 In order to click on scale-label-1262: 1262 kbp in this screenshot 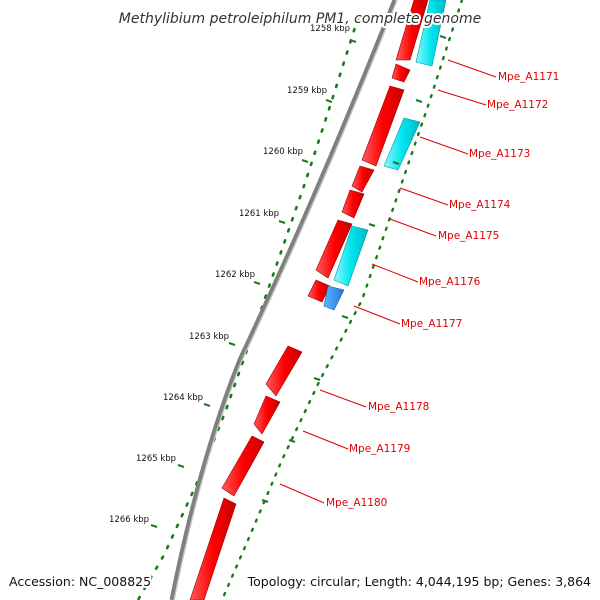, I will do `click(235, 275)`.